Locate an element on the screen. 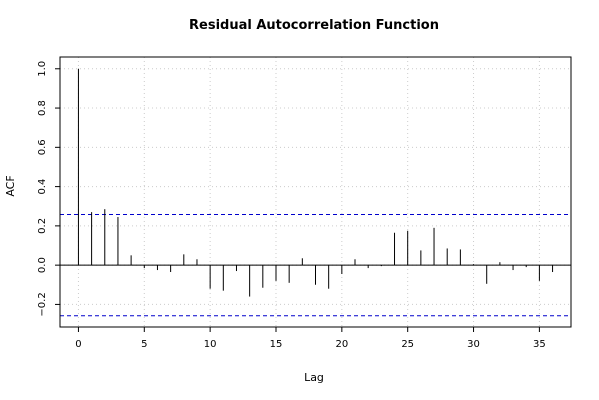 Image resolution: width=599 pixels, height=400 pixels. y-tick-label: 0.2 is located at coordinates (42, 226).